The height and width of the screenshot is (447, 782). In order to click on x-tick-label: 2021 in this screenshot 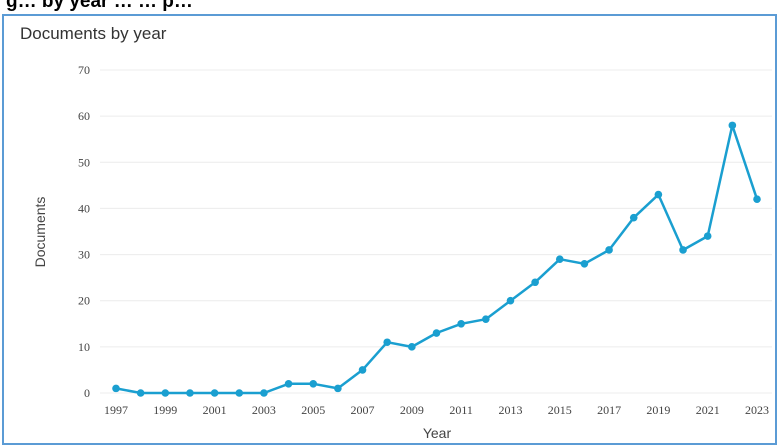, I will do `click(708, 410)`.